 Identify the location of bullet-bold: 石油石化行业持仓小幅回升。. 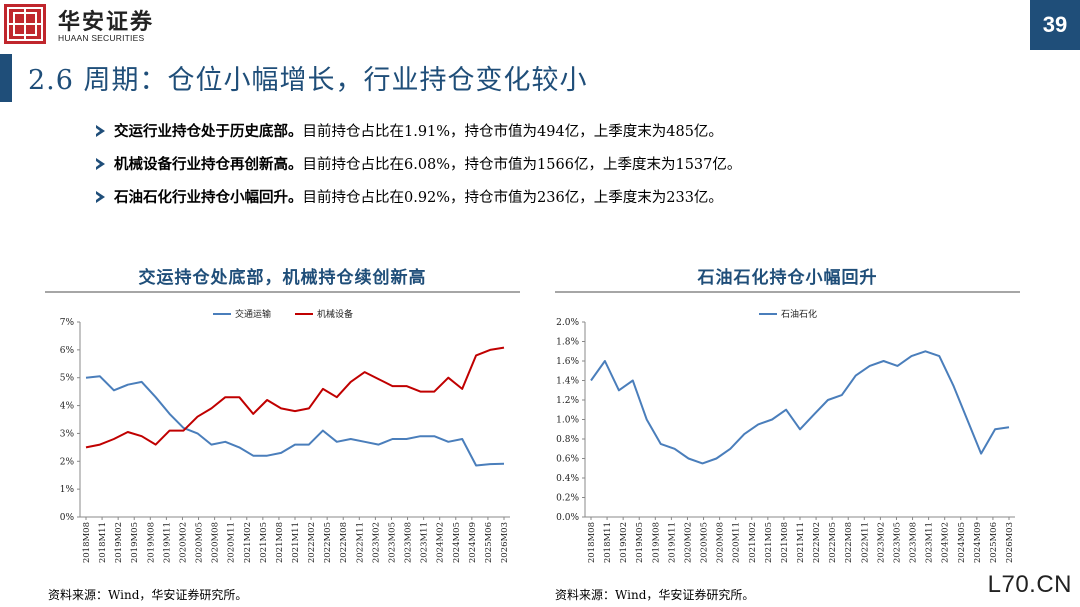
(208, 197).